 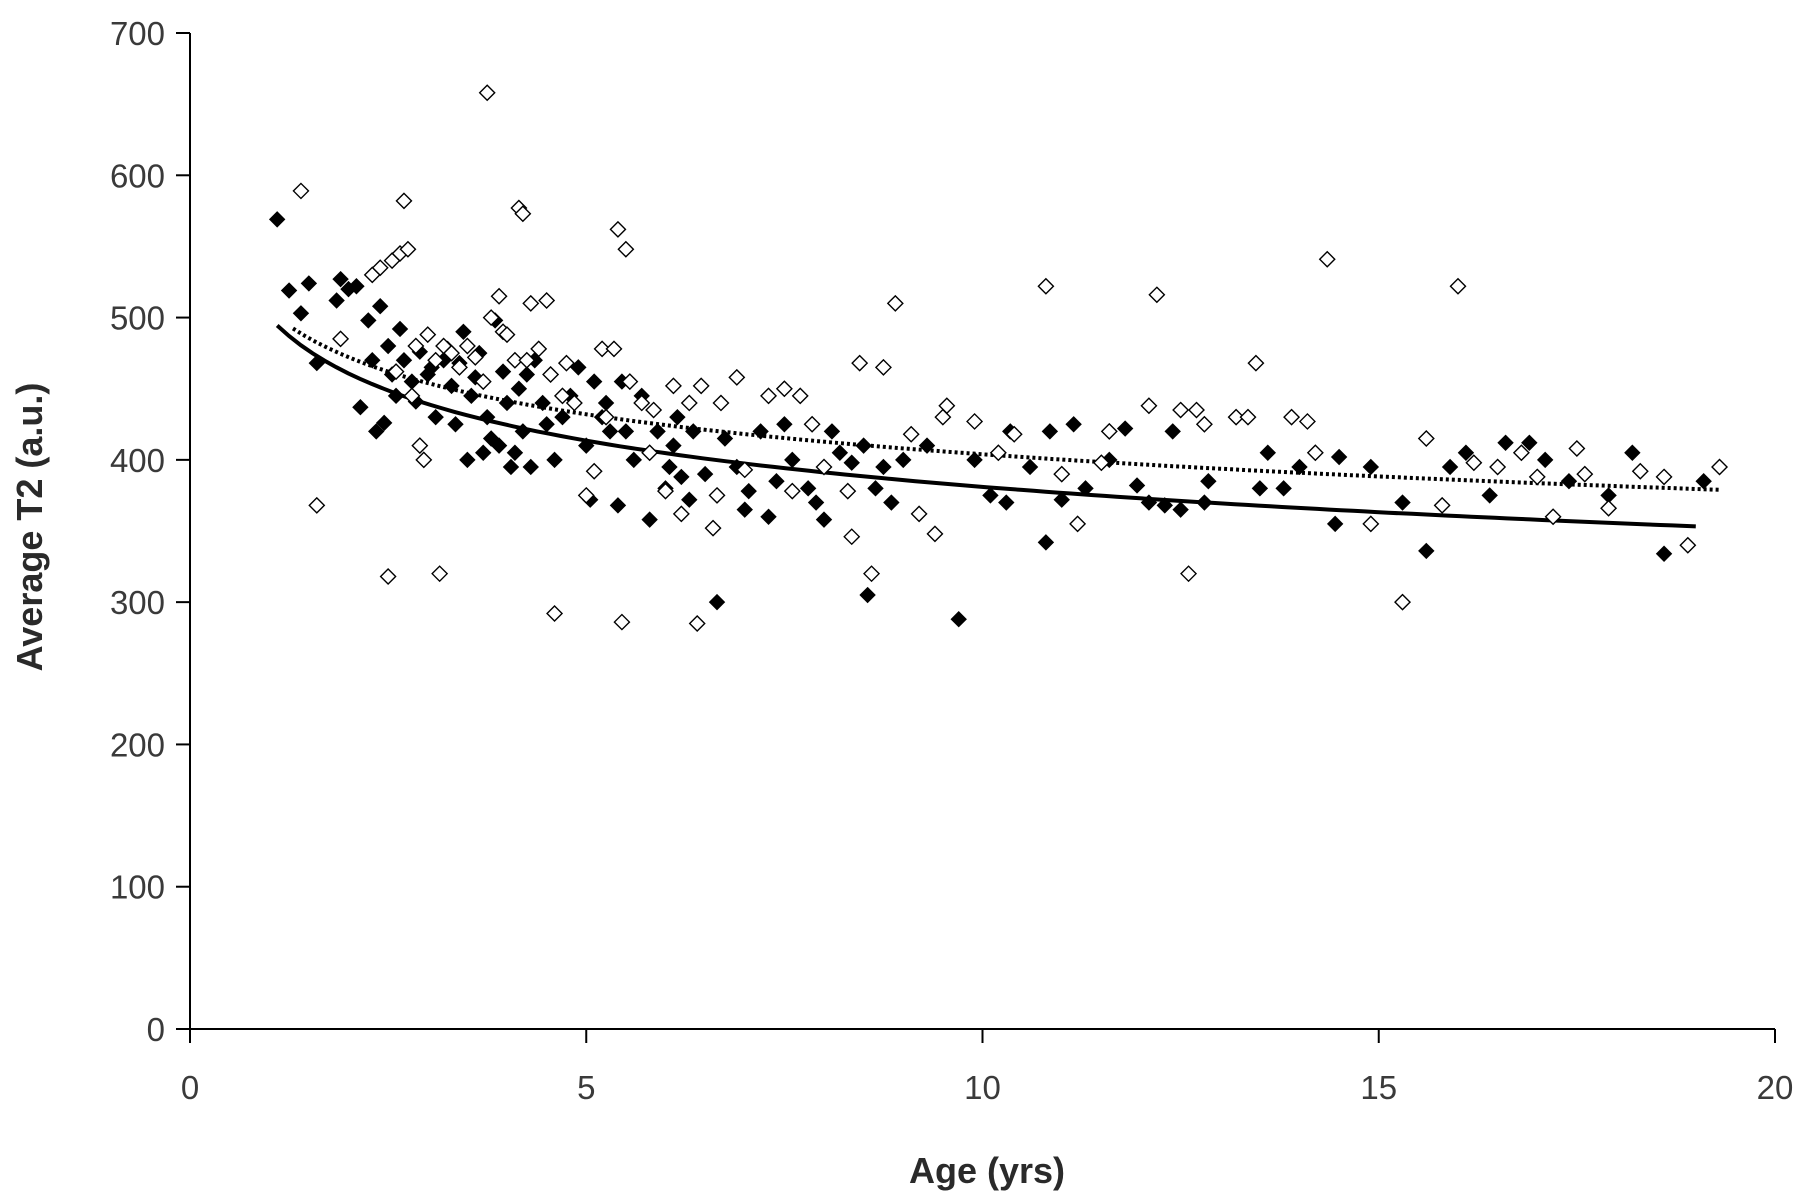 What do you see at coordinates (586, 1087) in the screenshot?
I see `x-tick-label: 5` at bounding box center [586, 1087].